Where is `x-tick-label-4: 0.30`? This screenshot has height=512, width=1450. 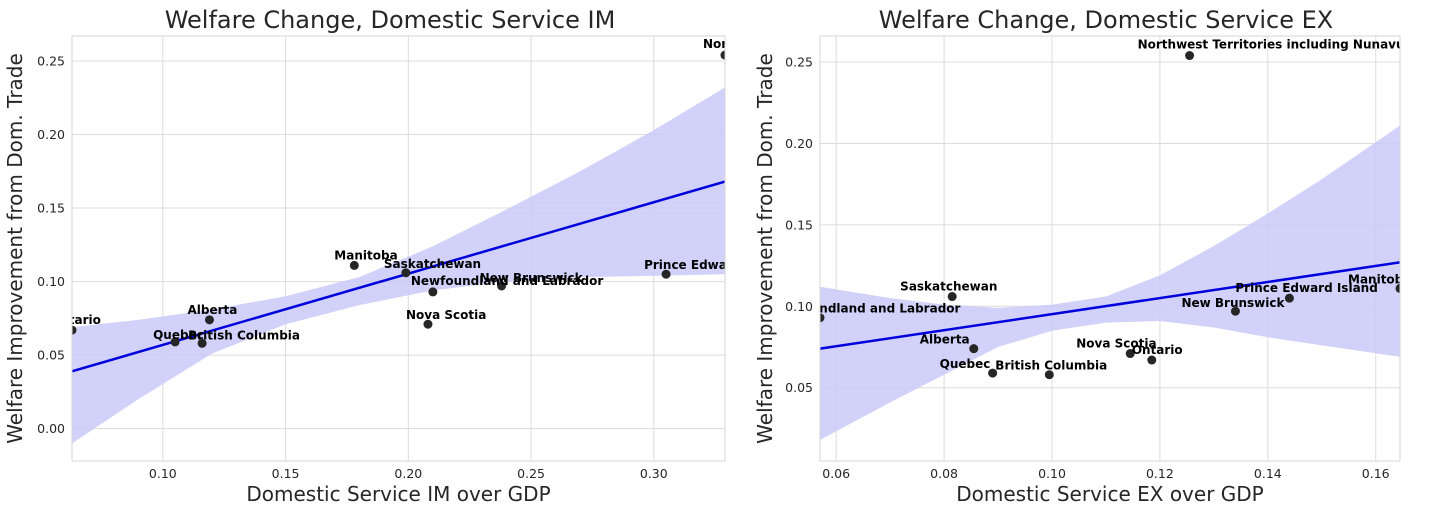
x-tick-label-4: 0.30 is located at coordinates (654, 473).